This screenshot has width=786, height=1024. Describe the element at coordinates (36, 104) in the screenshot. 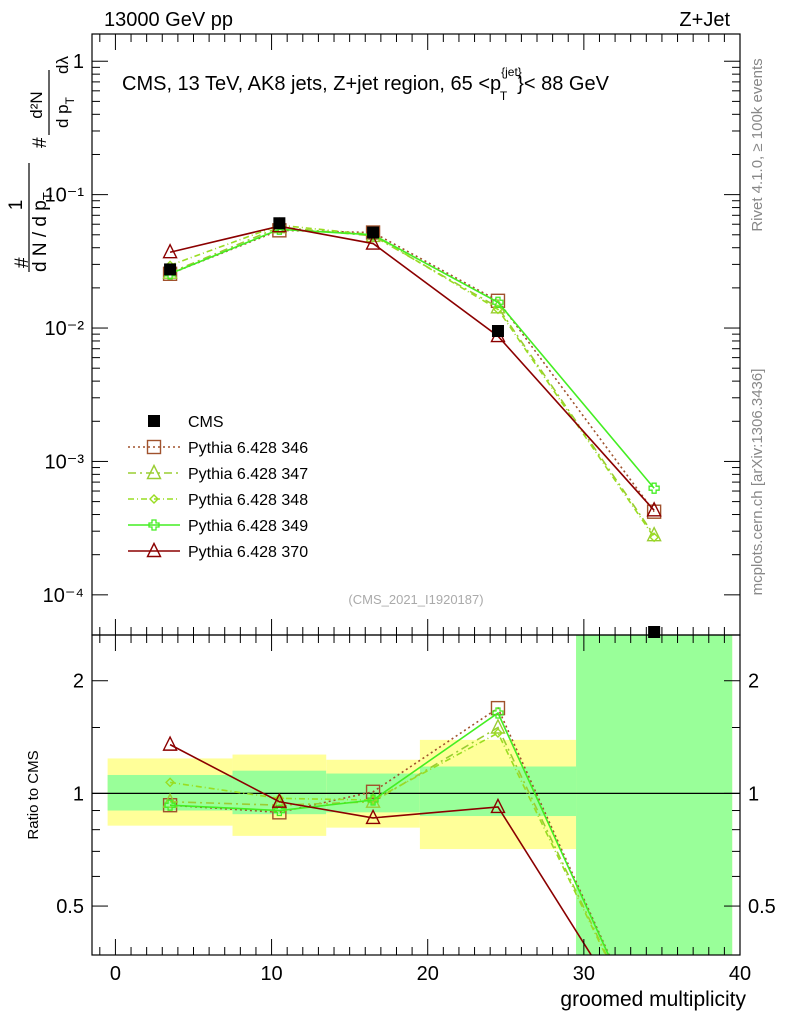

I see `y-label-d2n: d²N` at that location.